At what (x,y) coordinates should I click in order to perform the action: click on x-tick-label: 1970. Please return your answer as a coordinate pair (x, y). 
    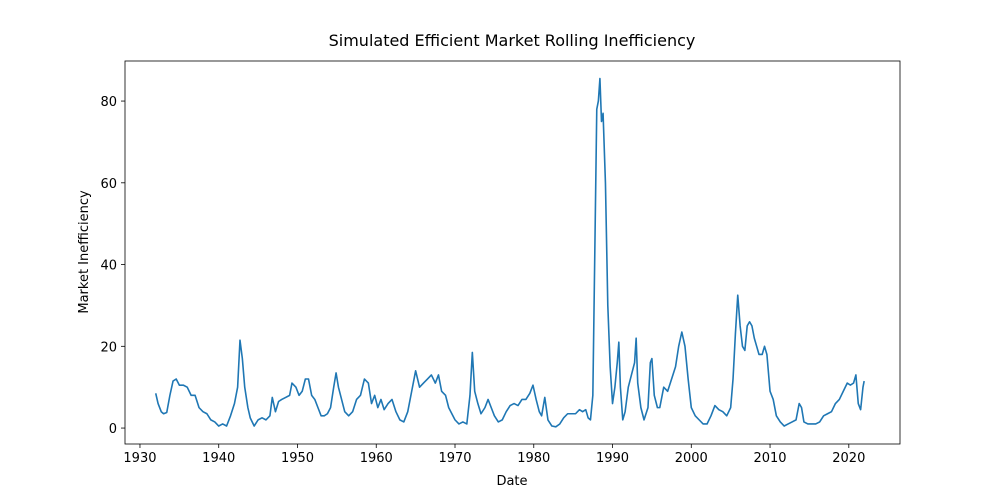
    Looking at the image, I should click on (454, 458).